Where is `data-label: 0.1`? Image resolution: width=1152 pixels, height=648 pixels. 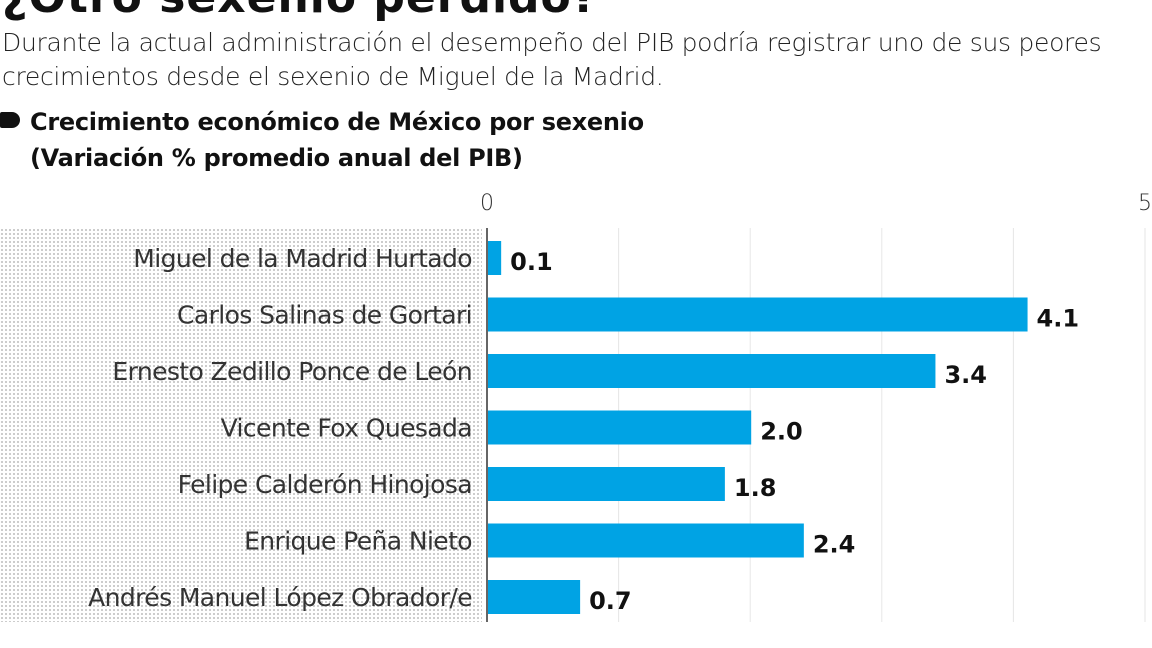 data-label: 0.1 is located at coordinates (531, 262).